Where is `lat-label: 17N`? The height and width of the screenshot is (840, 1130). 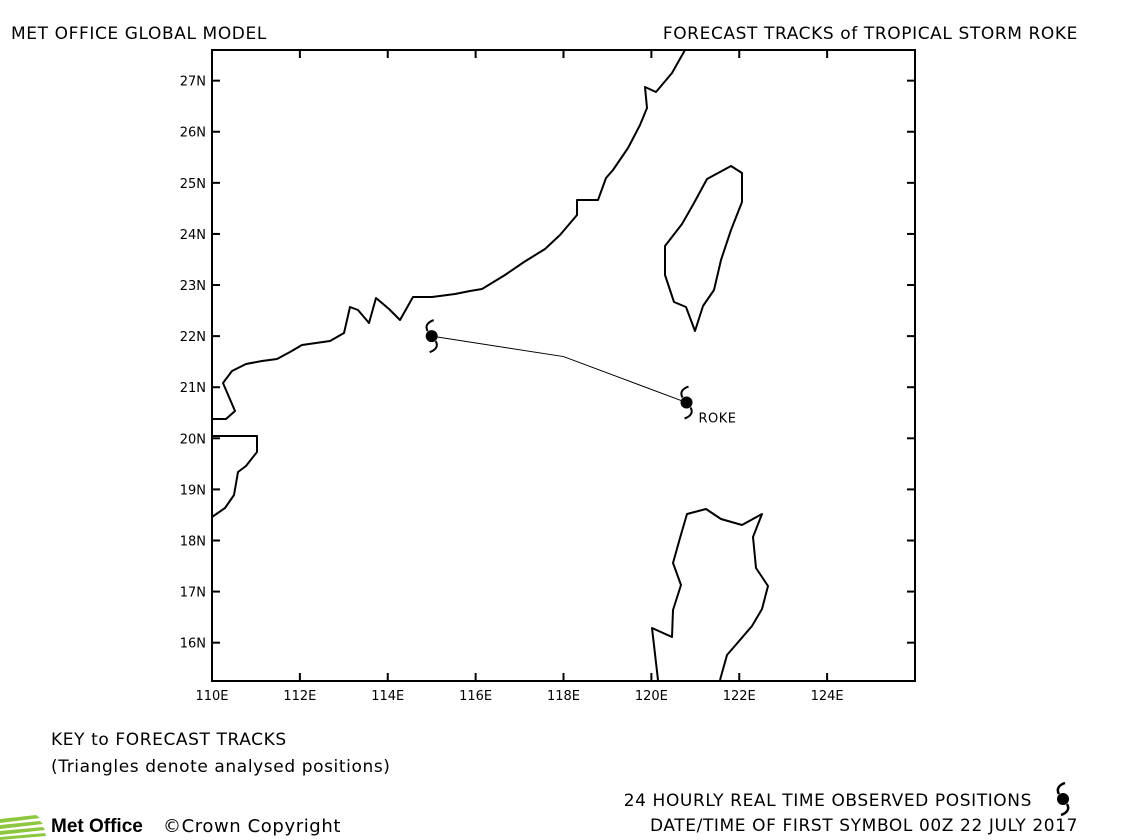 lat-label: 17N is located at coordinates (193, 593).